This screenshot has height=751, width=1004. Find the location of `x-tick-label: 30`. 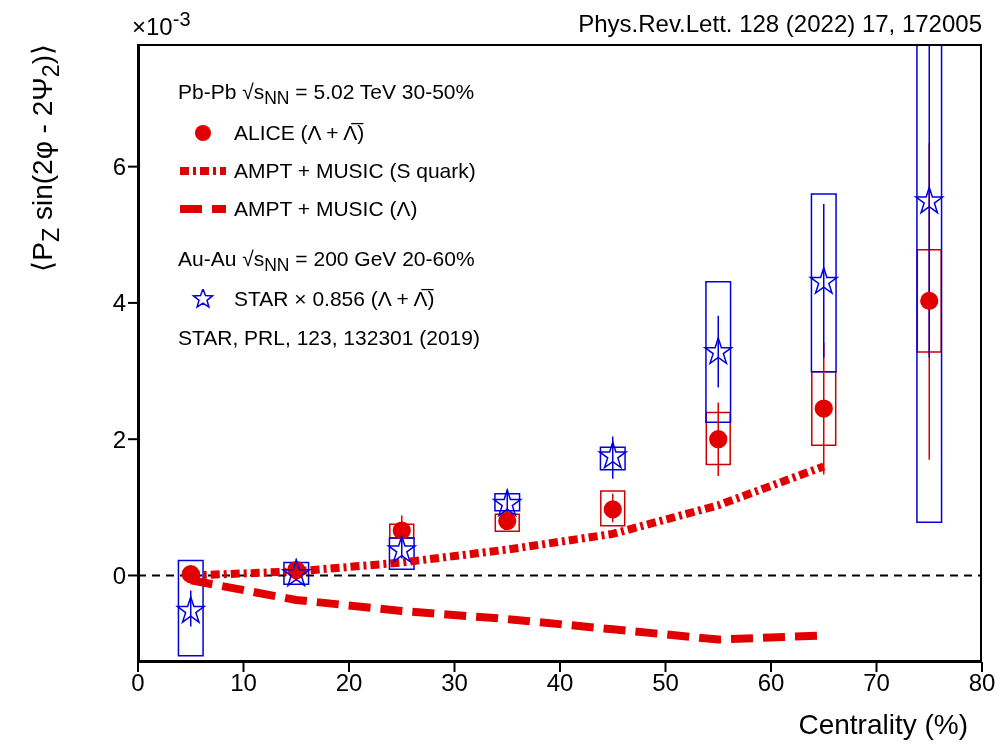

x-tick-label: 30 is located at coordinates (454, 683).